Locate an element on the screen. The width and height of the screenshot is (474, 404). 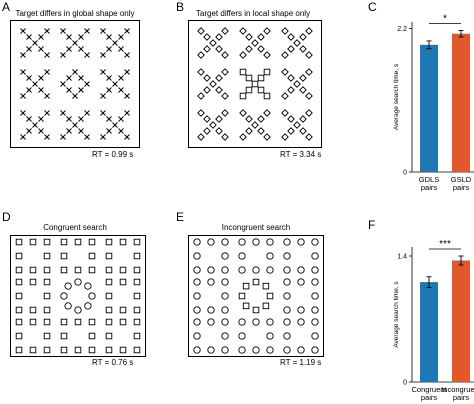
panel-e-rt: RT = 1.19 s is located at coordinates (301, 362).